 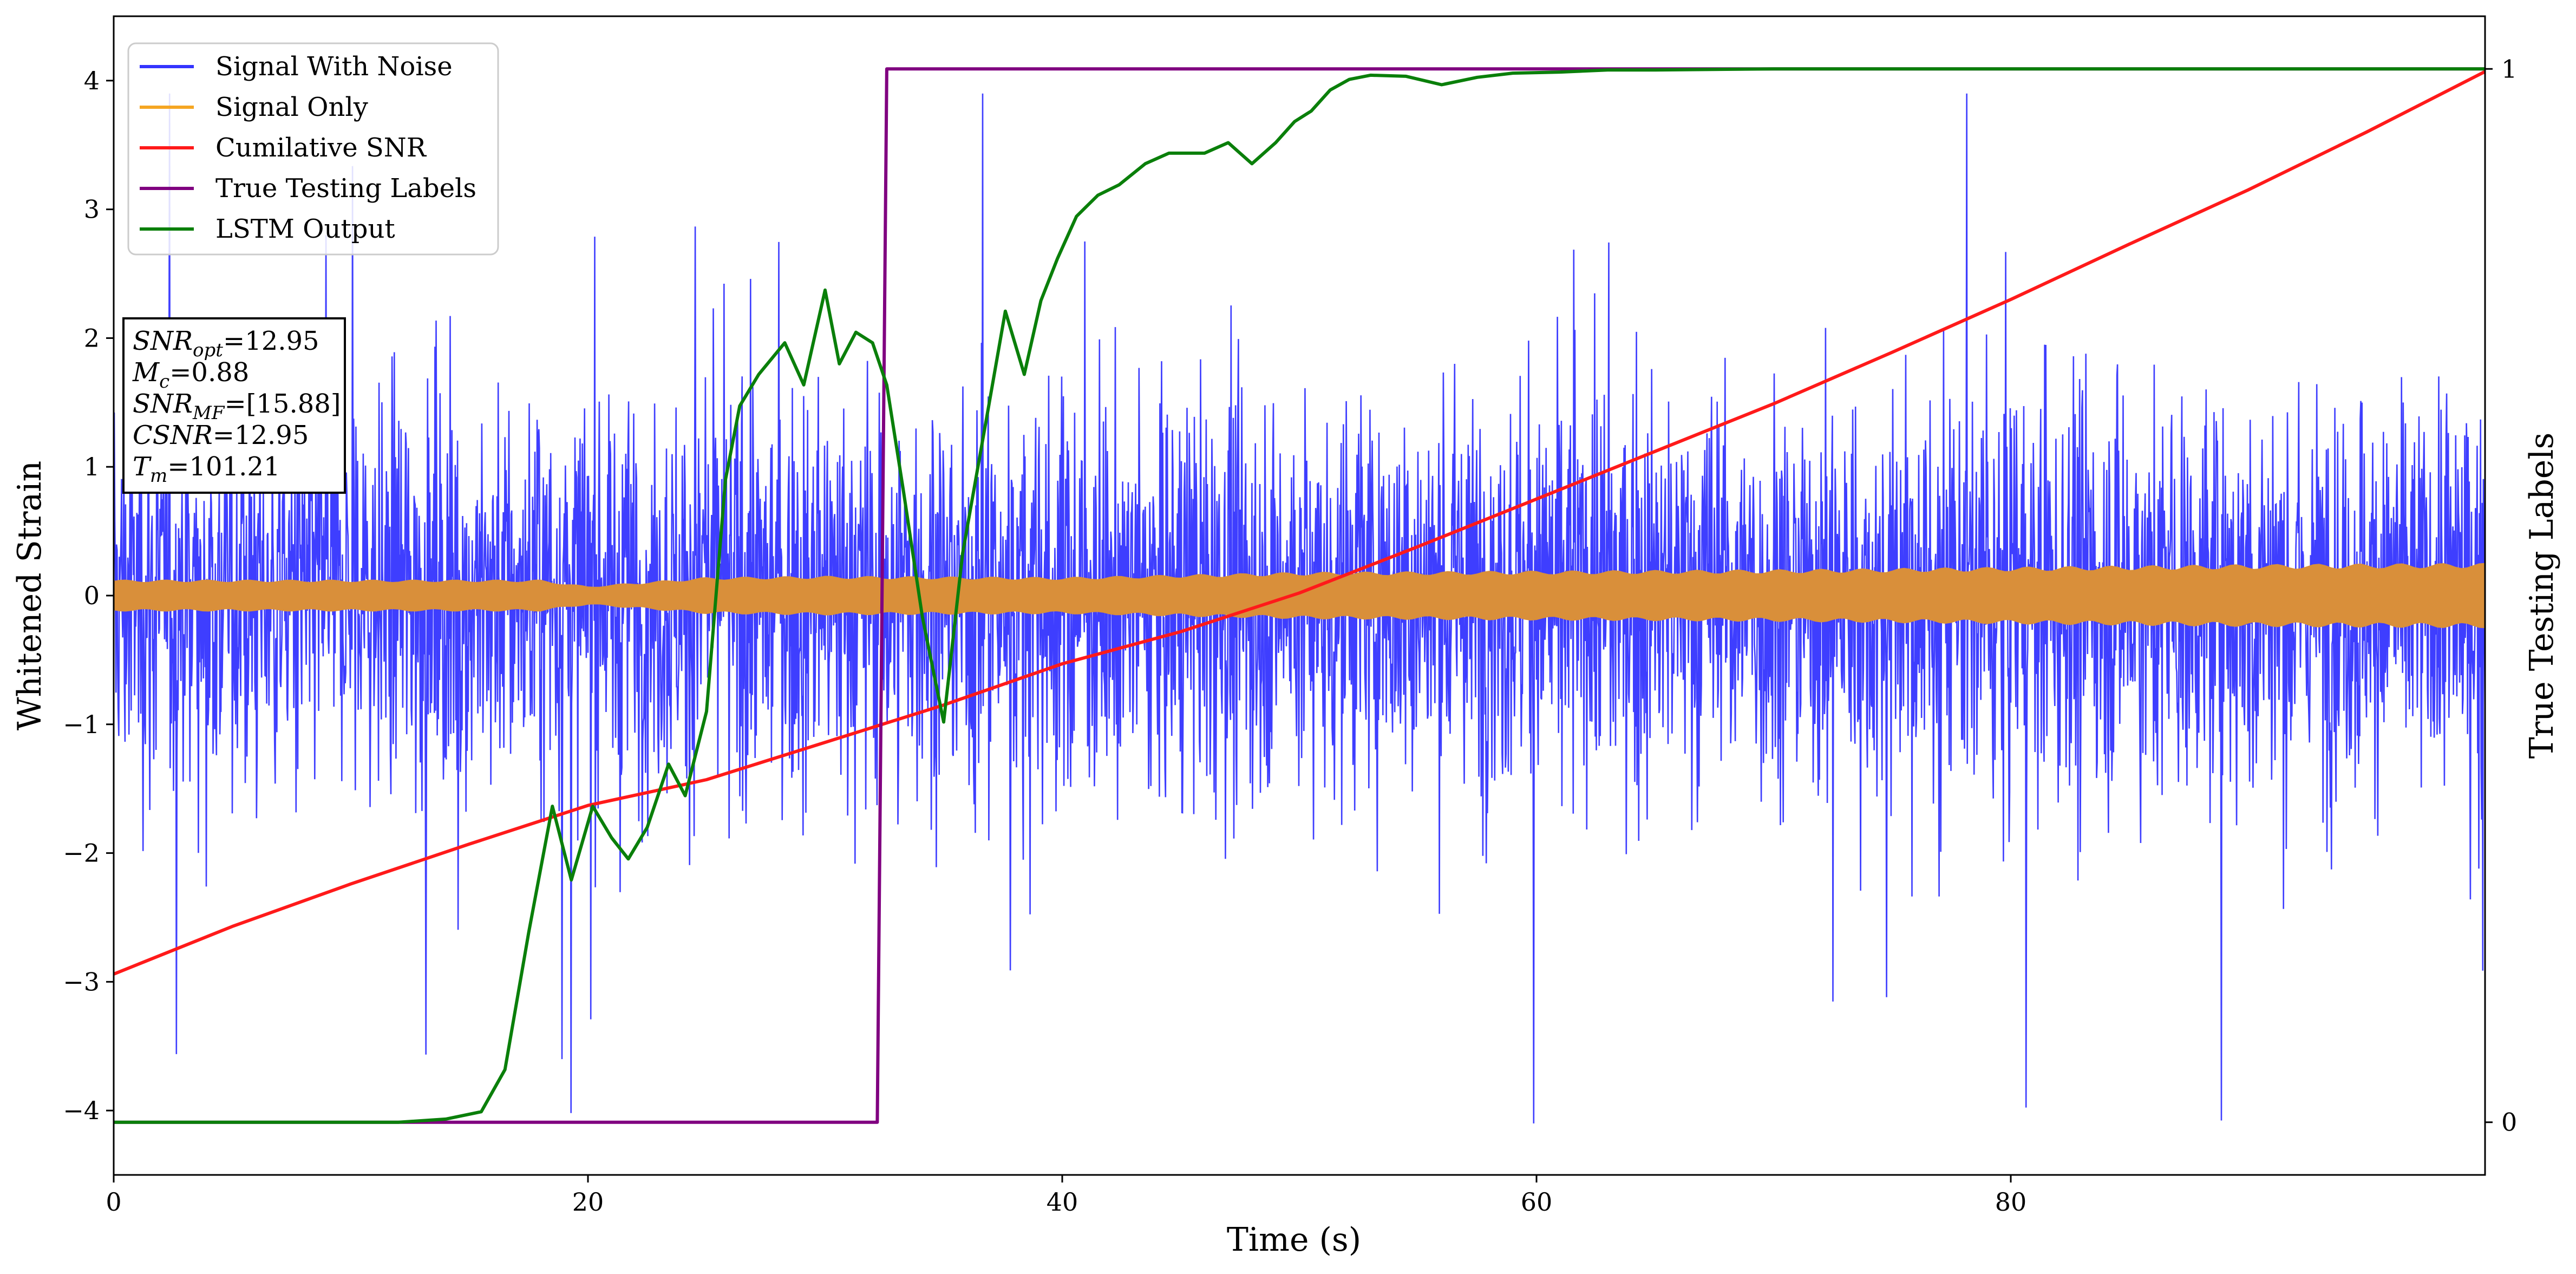 I want to click on legend-box, so click(x=313, y=149).